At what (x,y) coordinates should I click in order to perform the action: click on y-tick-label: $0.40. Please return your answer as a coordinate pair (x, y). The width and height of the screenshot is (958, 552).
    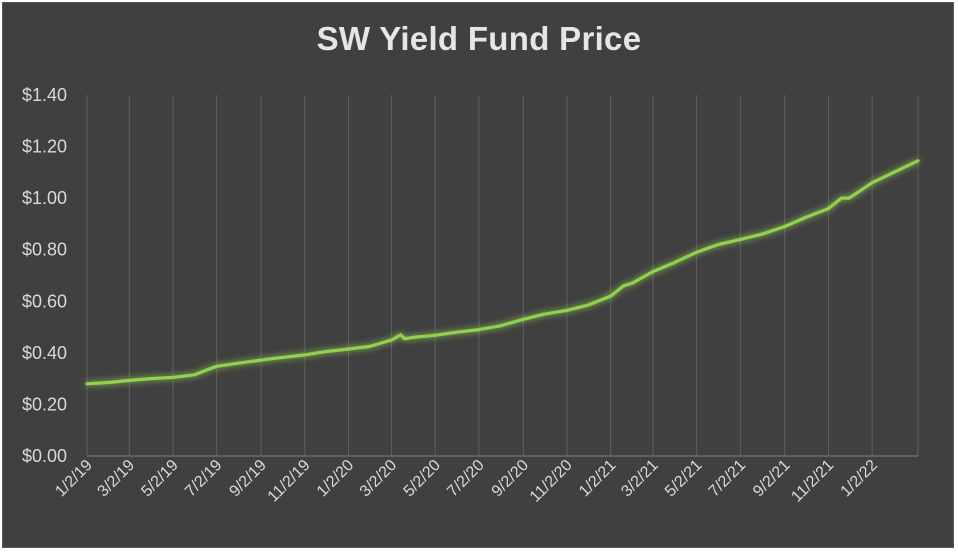
    Looking at the image, I should click on (44, 353).